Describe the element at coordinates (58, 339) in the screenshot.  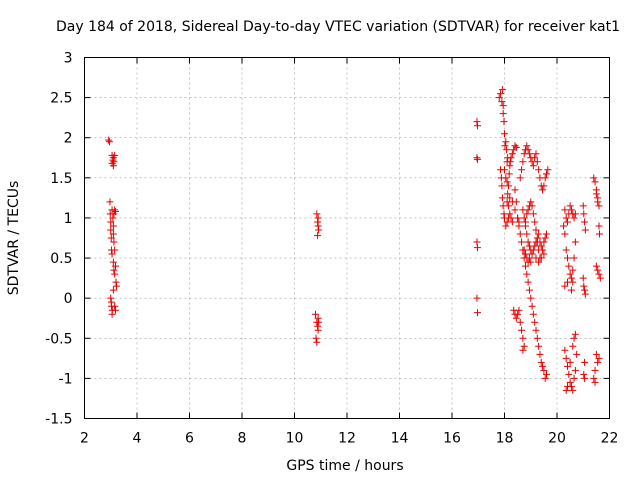
I see `y-tick-label: -0.5` at that location.